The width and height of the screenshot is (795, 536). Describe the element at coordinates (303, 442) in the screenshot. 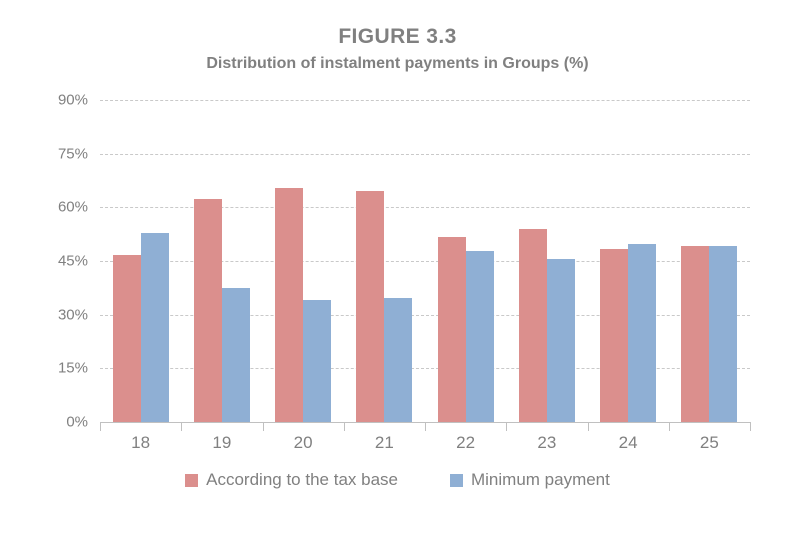

I see `x-axis-tick-label: 20` at that location.